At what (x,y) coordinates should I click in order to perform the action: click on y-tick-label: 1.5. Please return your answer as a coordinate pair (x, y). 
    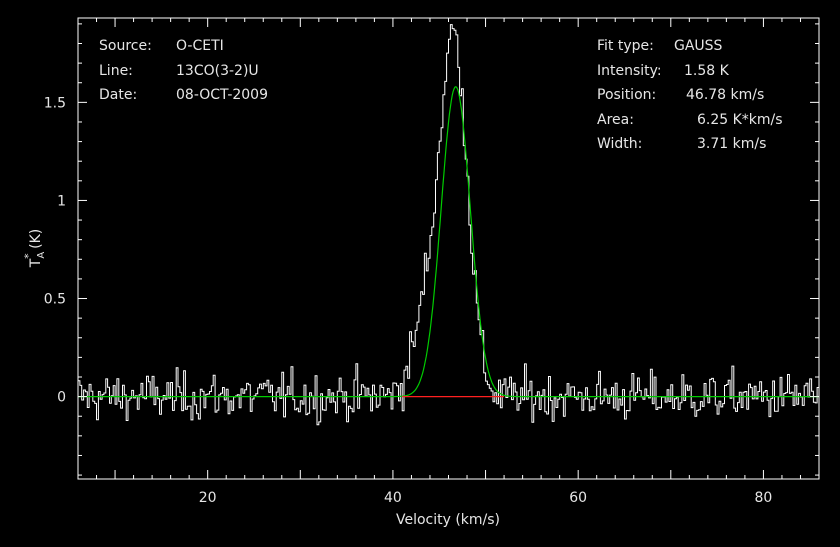
    Looking at the image, I should click on (55, 103).